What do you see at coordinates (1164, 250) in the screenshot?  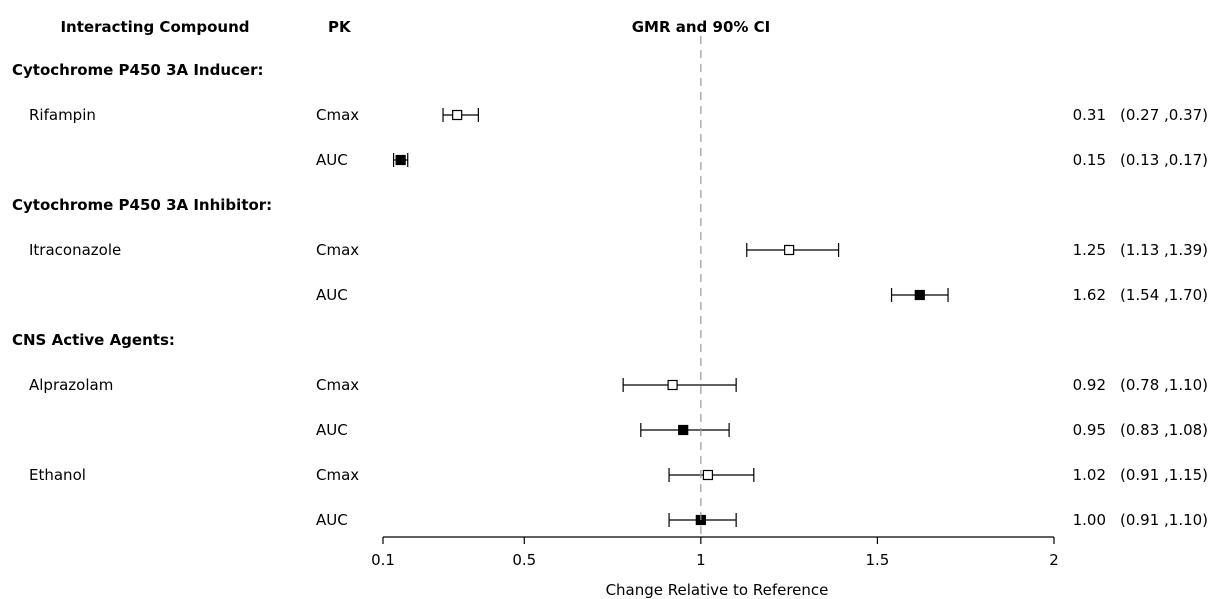 I see `ci-text: (1.13 ,1.39)` at bounding box center [1164, 250].